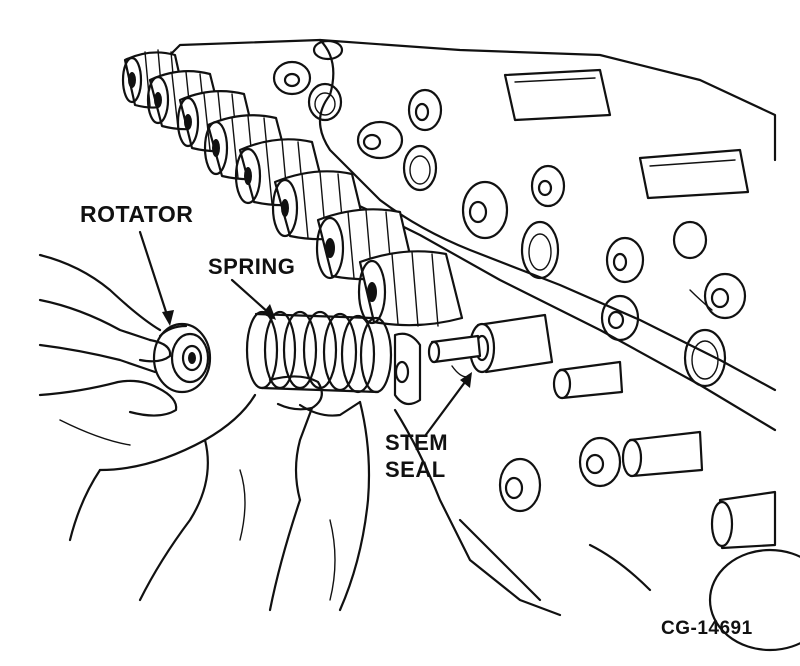 Image resolution: width=800 pixels, height=666 pixels. What do you see at coordinates (446, 407) in the screenshot?
I see `stem-seal-leader-line` at bounding box center [446, 407].